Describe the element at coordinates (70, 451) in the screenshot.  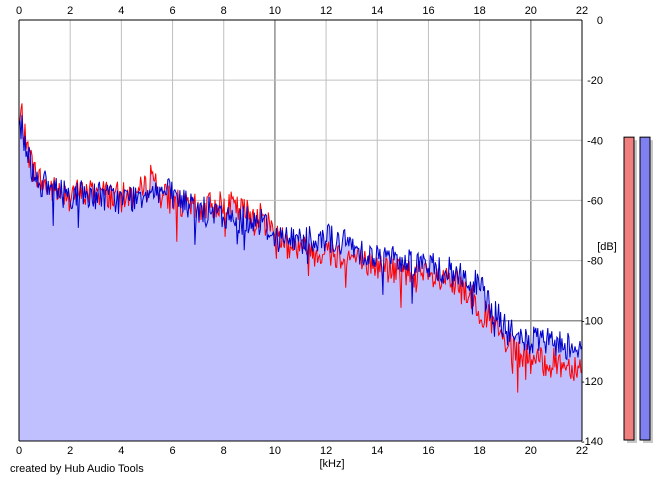
I see `x-tick-label-bottom: 2` at that location.